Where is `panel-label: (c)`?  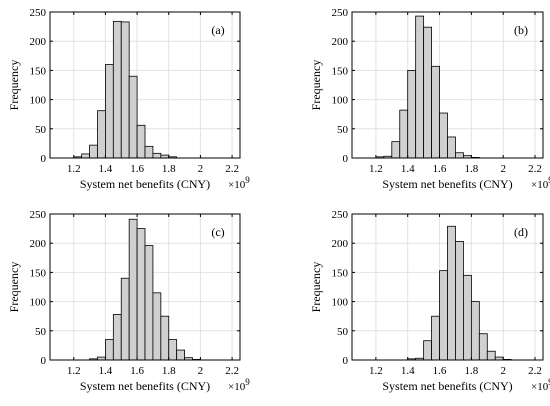
panel-label: (c) is located at coordinates (217, 232).